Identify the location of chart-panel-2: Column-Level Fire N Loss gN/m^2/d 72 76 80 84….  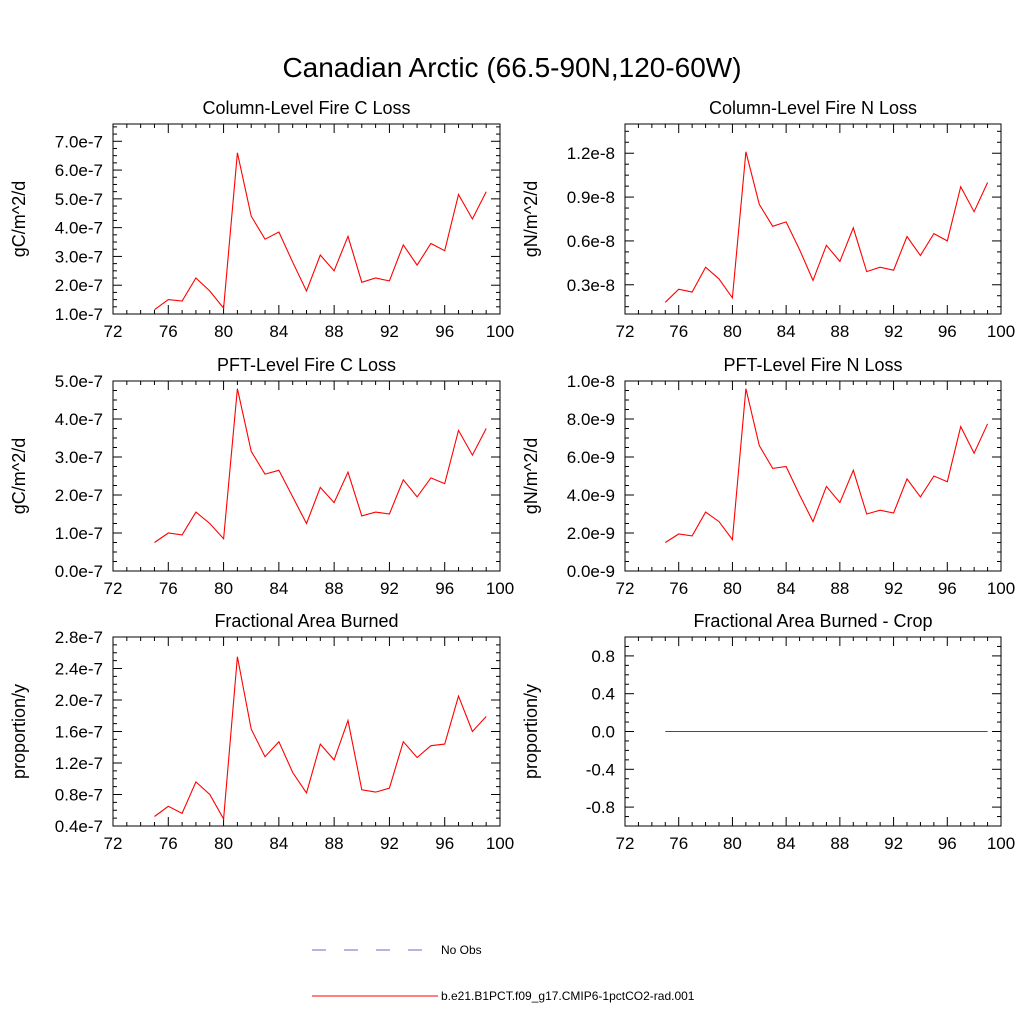
(768, 219).